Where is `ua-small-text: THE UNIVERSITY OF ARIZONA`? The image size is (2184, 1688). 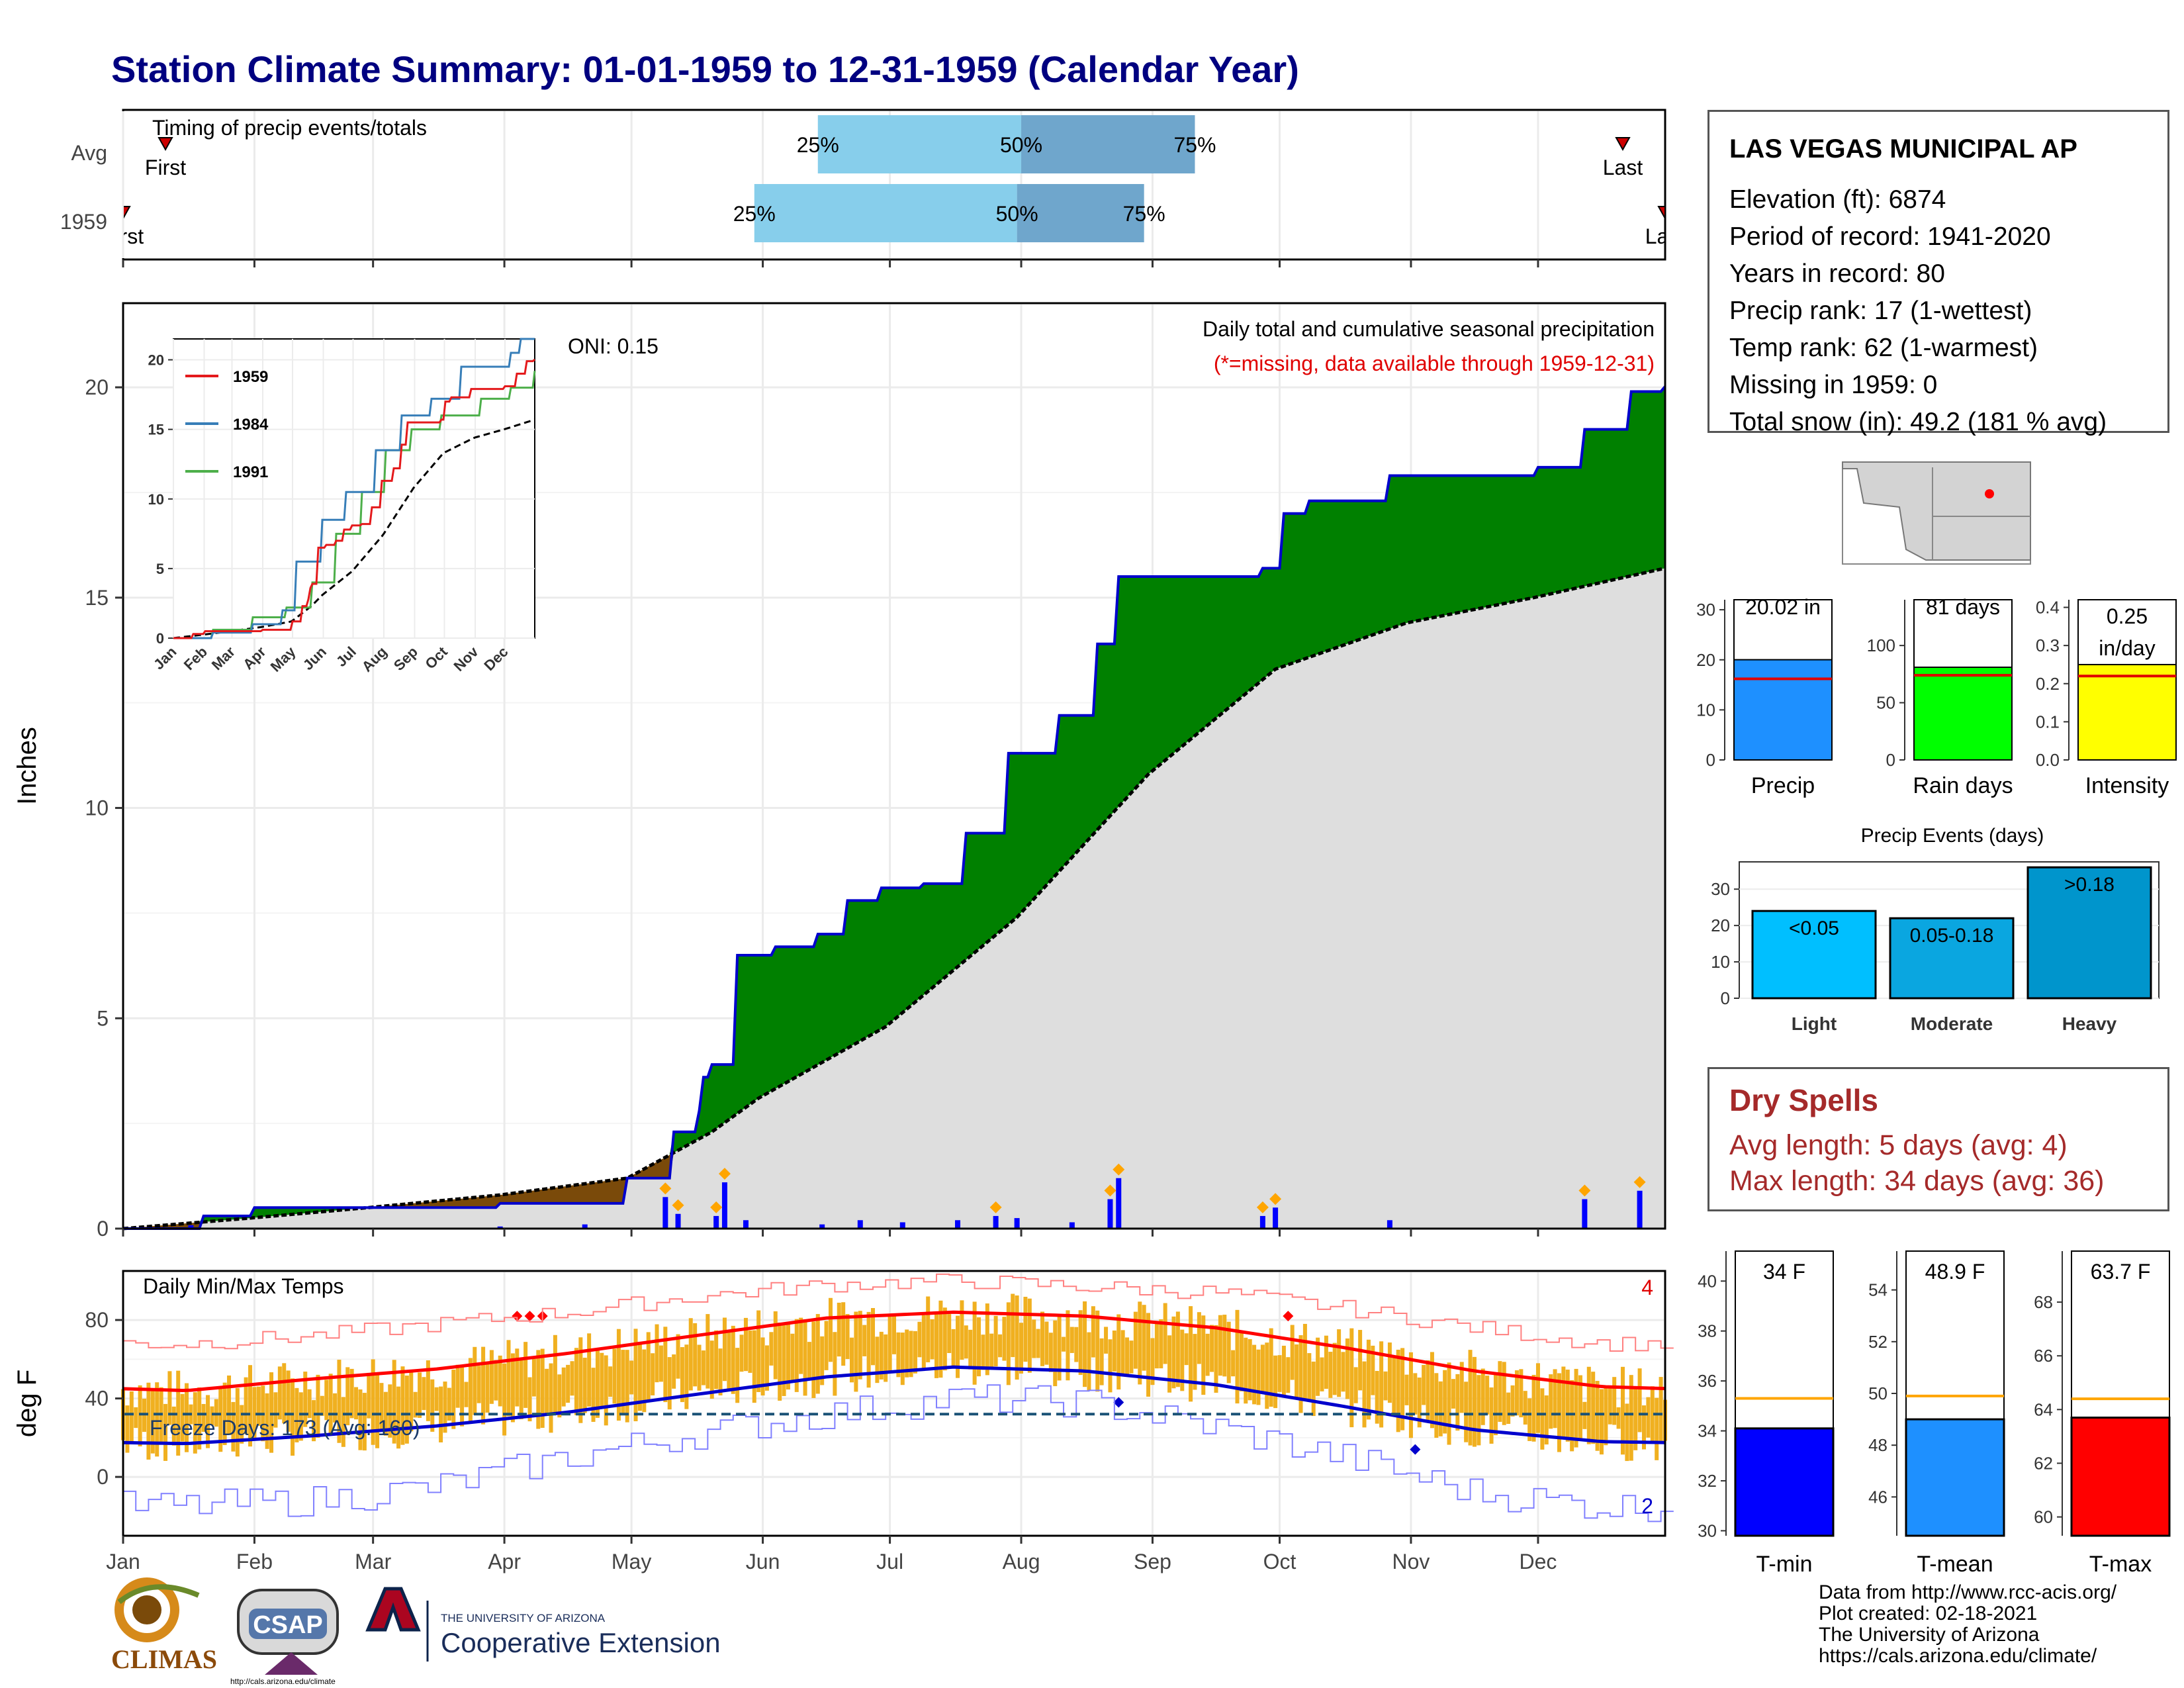 ua-small-text: THE UNIVERSITY OF ARIZONA is located at coordinates (523, 1618).